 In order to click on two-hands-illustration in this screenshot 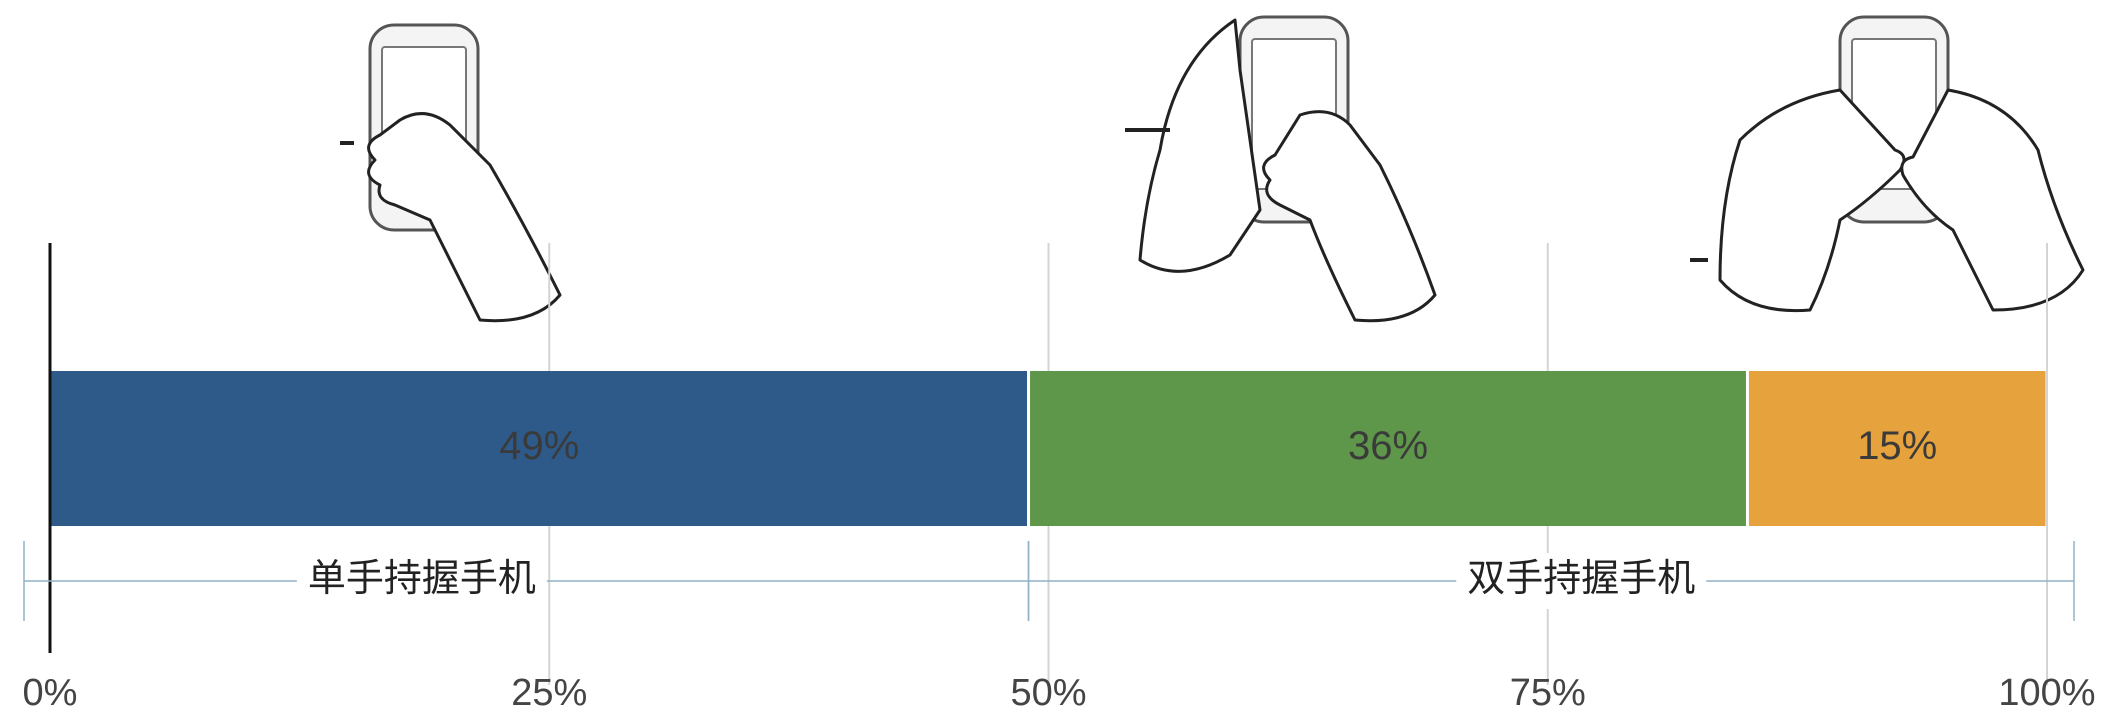, I will do `click(1887, 164)`.